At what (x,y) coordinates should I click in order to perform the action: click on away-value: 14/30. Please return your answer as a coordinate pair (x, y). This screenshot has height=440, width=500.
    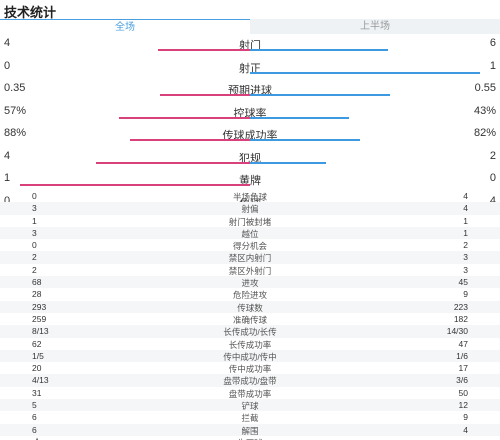
    Looking at the image, I should click on (457, 331).